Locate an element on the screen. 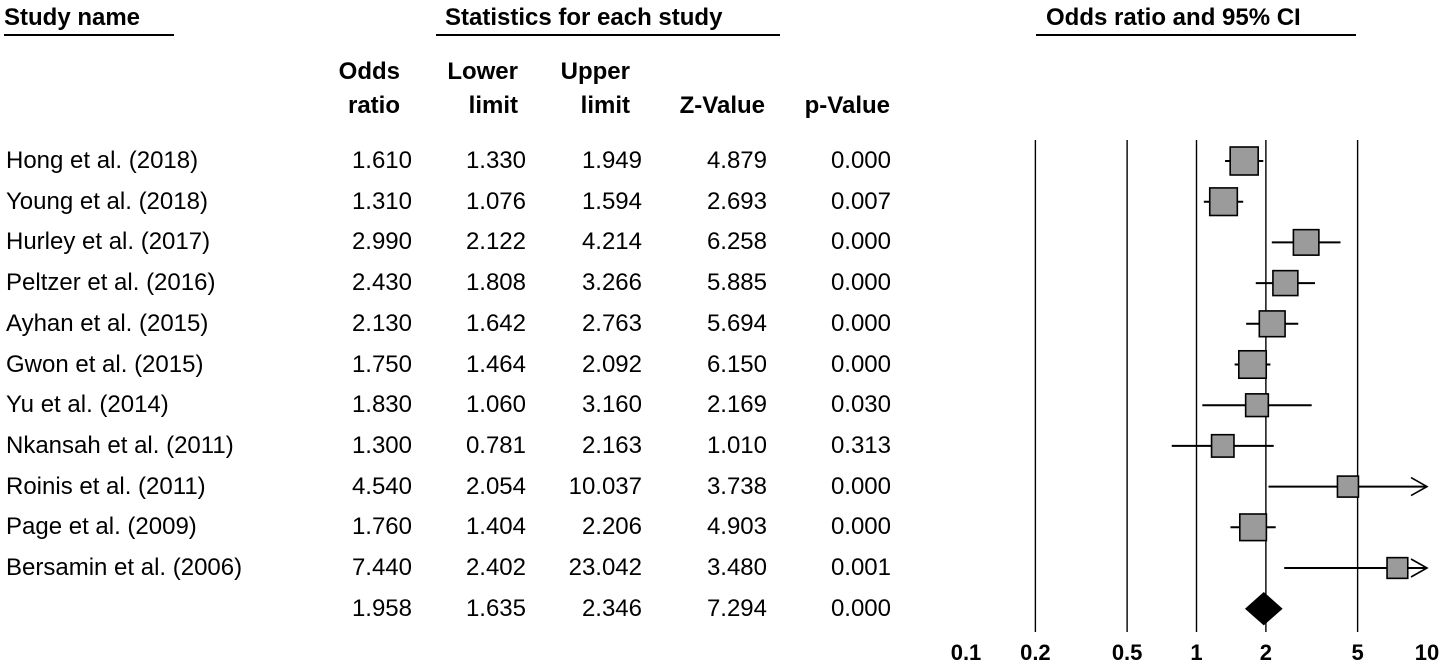  study-name: Peltzer et al. (2016) is located at coordinates (111, 283).